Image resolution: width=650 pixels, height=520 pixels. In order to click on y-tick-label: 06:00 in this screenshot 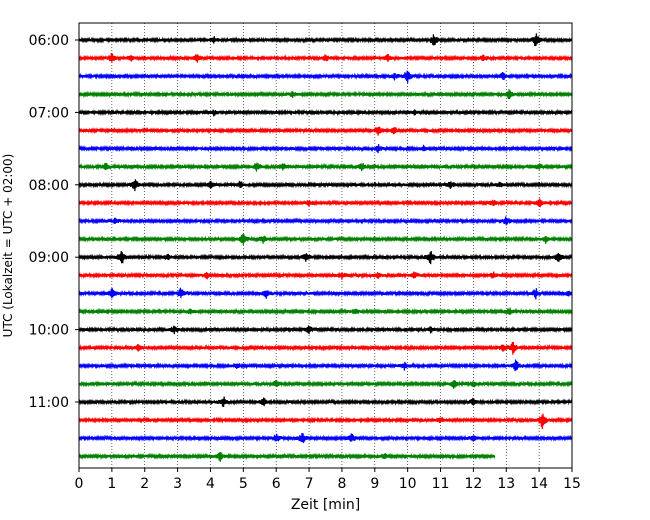, I will do `click(49, 41)`.